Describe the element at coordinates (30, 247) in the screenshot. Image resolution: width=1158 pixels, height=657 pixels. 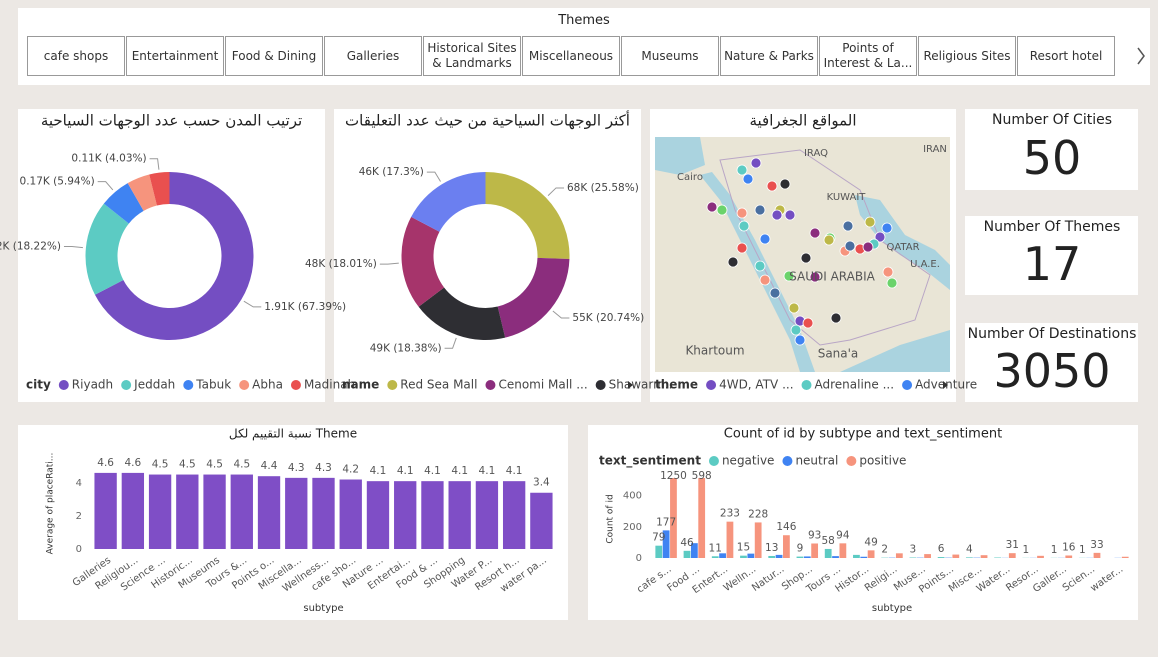
I see `data-label: 0.52K (18.22%)` at that location.